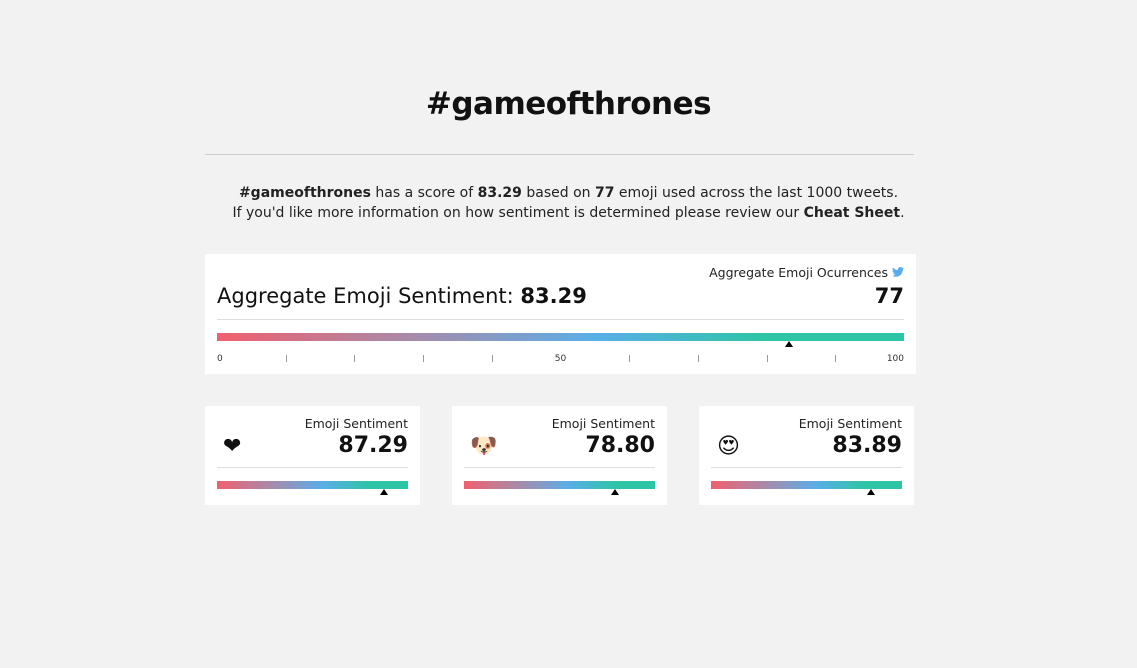 This screenshot has width=1137, height=668. What do you see at coordinates (852, 213) in the screenshot?
I see `cheat-sheet-link: Cheat Sheet` at bounding box center [852, 213].